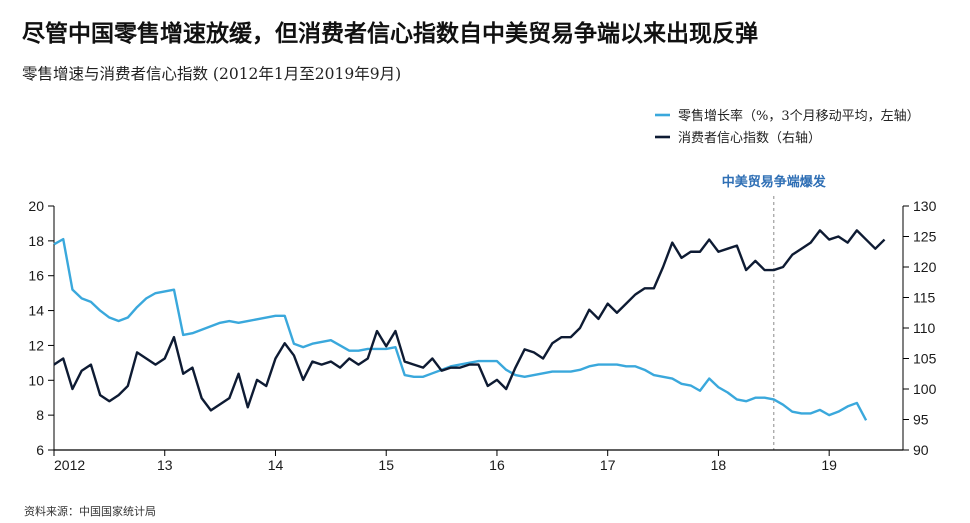 Image resolution: width=970 pixels, height=523 pixels. I want to click on x-tick-label: 15, so click(386, 465).